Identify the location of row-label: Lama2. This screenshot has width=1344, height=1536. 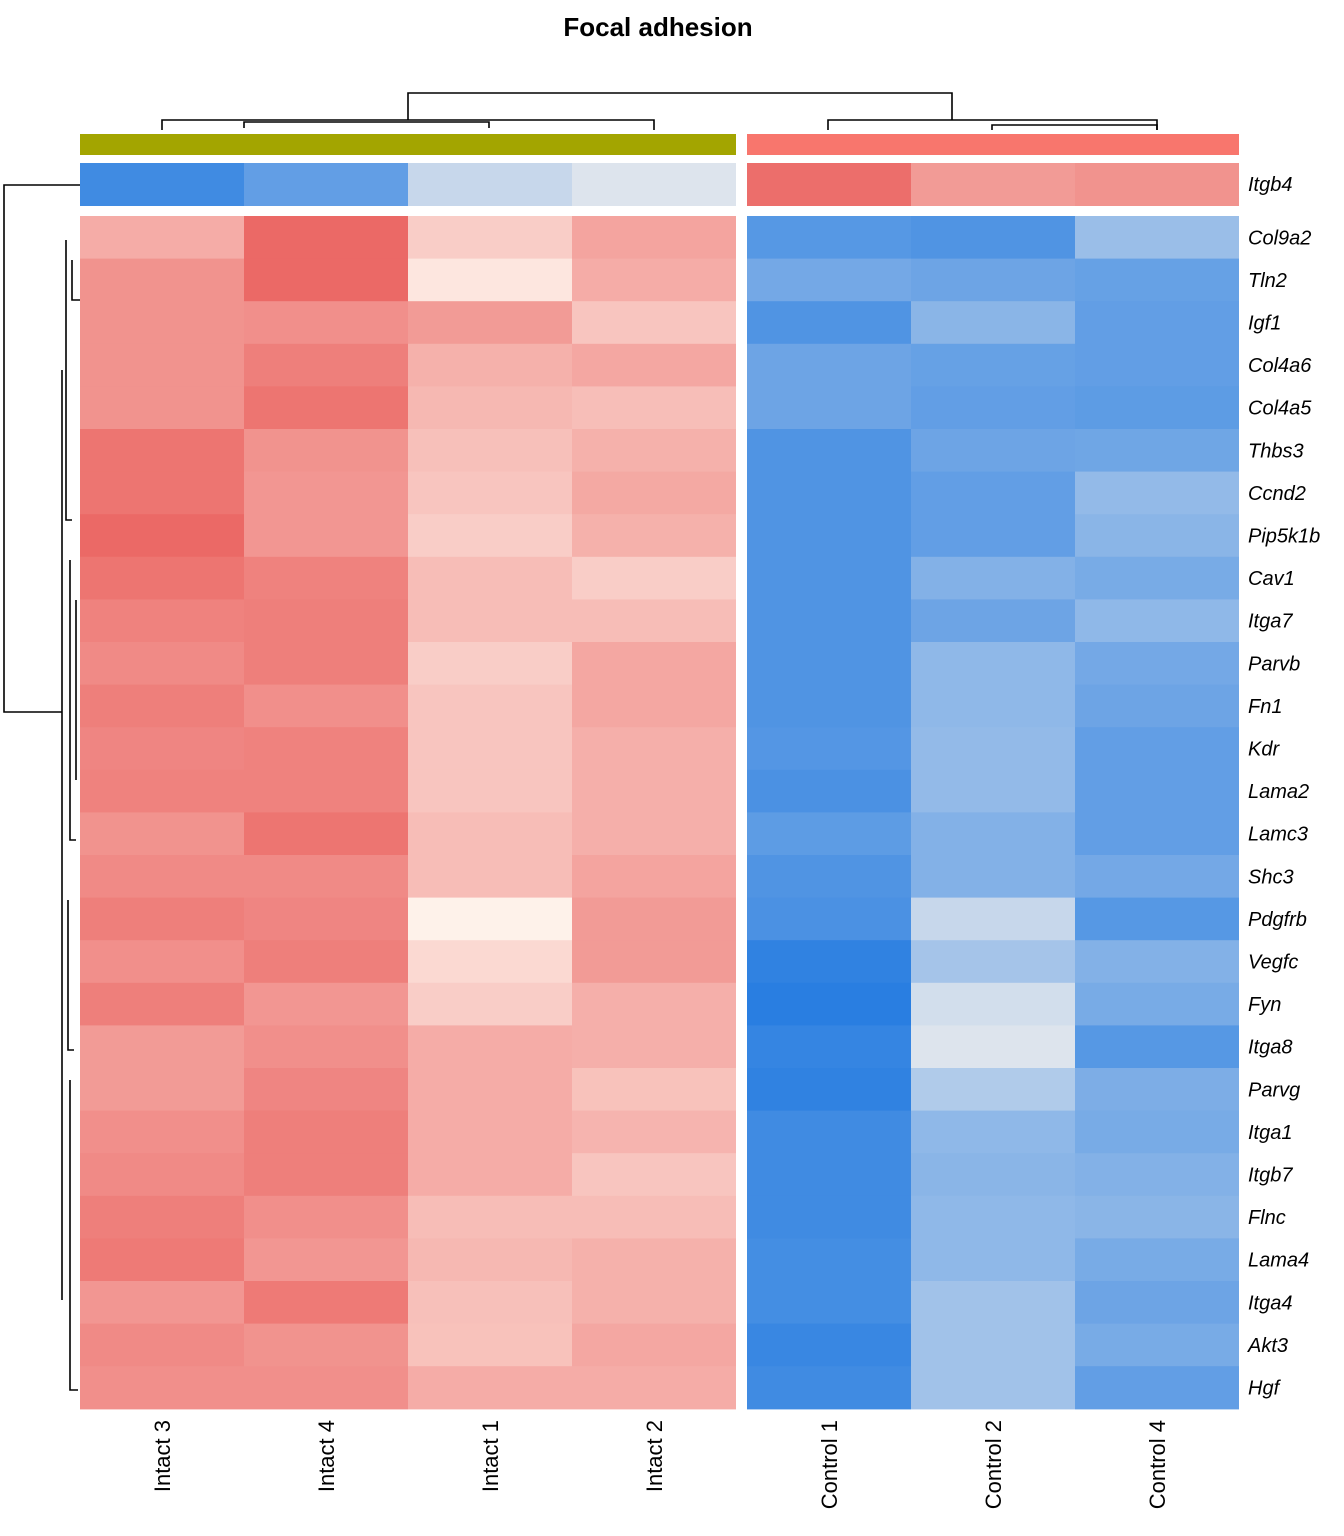
(1278, 792).